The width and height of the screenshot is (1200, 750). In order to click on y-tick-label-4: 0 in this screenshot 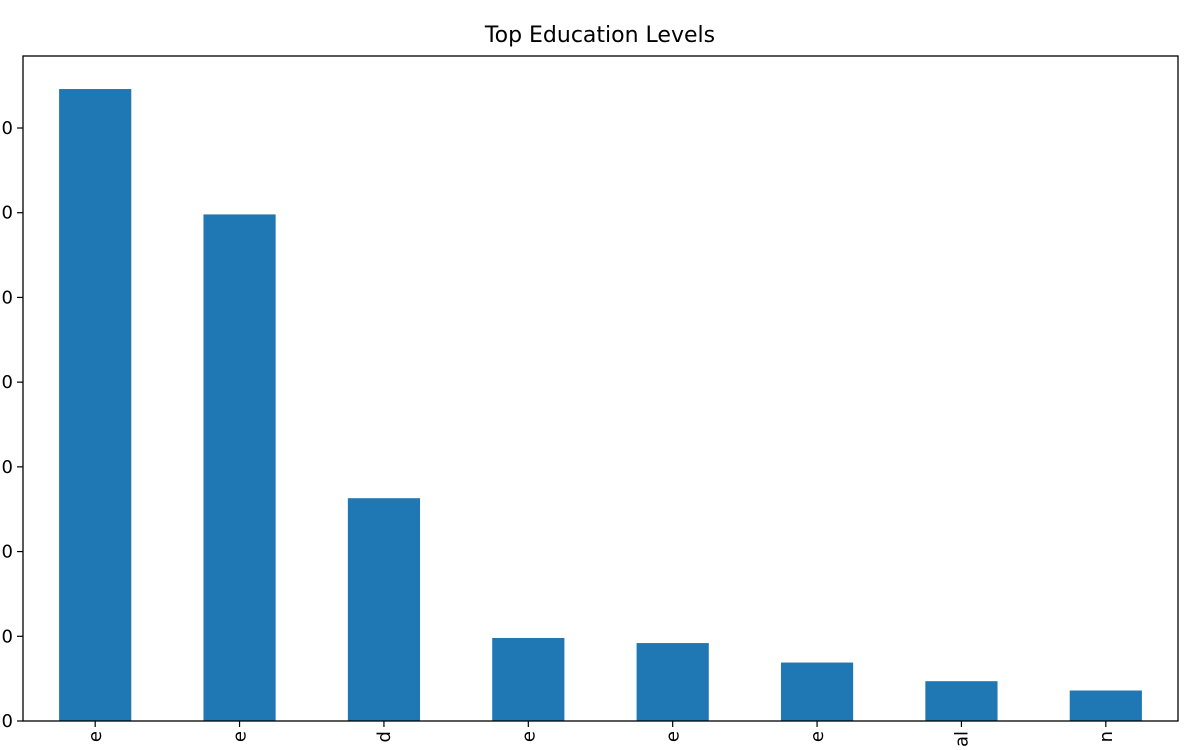, I will do `click(7, 382)`.